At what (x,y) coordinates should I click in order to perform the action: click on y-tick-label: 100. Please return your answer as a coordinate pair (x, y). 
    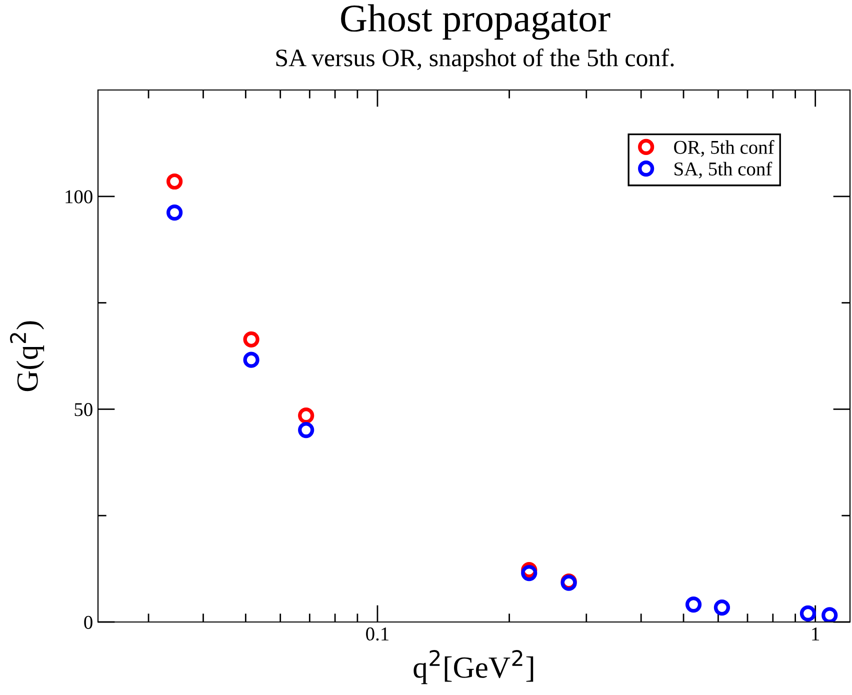
    Looking at the image, I should click on (79, 197).